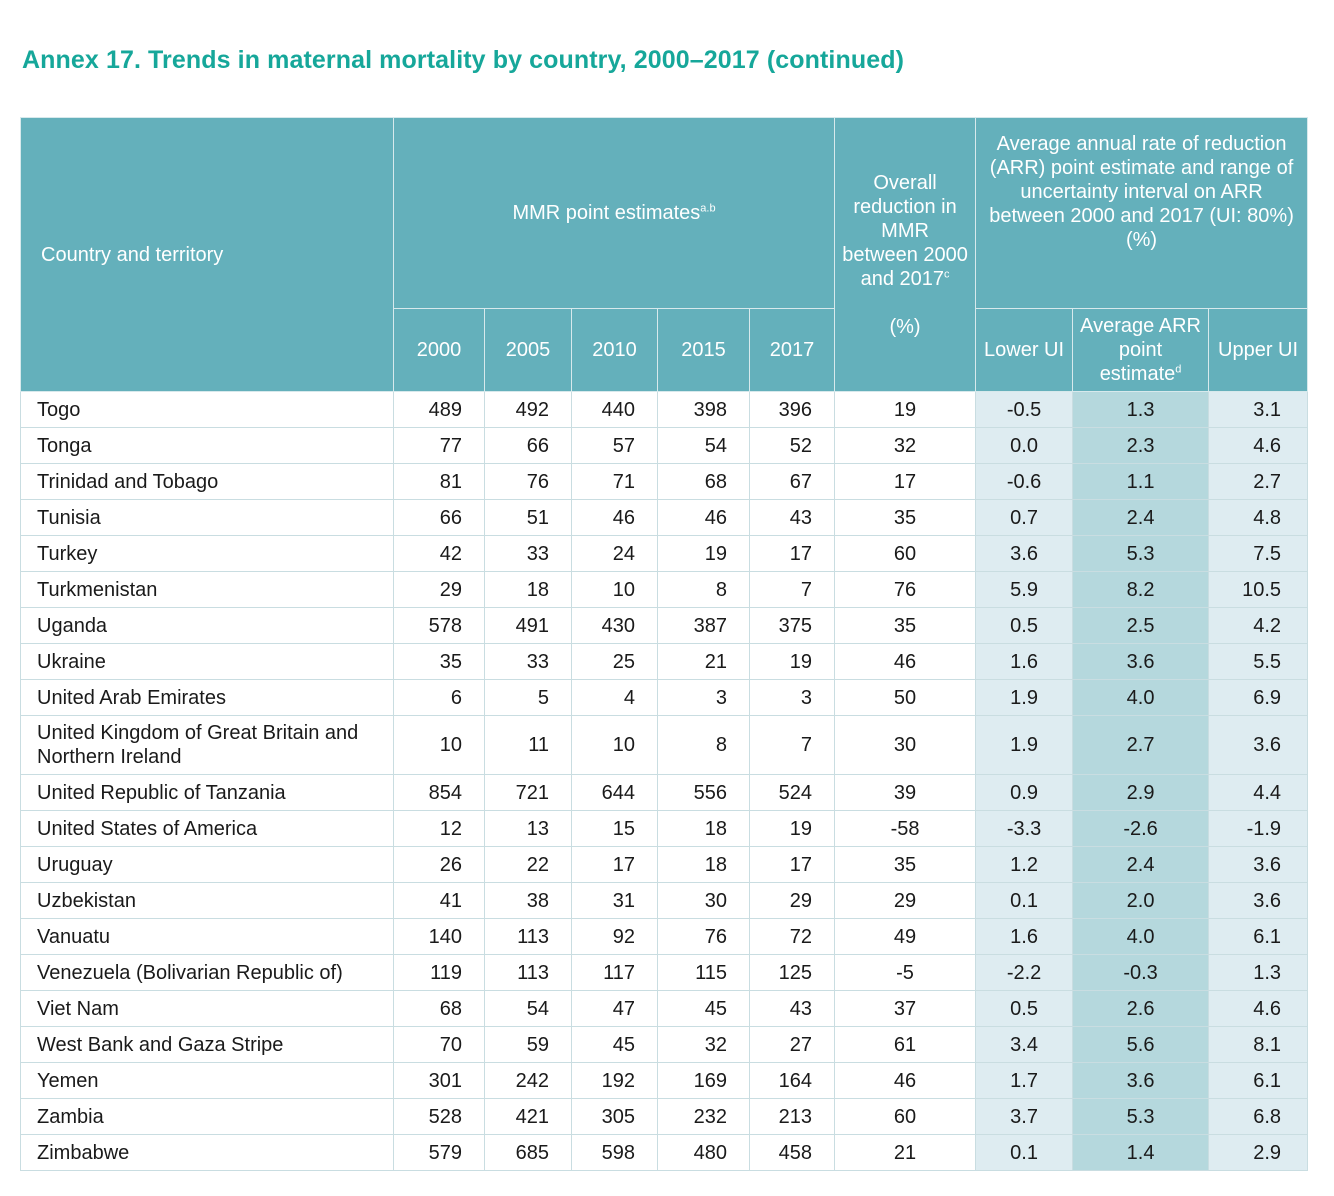 The width and height of the screenshot is (1334, 1196). Describe the element at coordinates (1141, 900) in the screenshot. I see `avg-arr-cell: 2.0` at that location.